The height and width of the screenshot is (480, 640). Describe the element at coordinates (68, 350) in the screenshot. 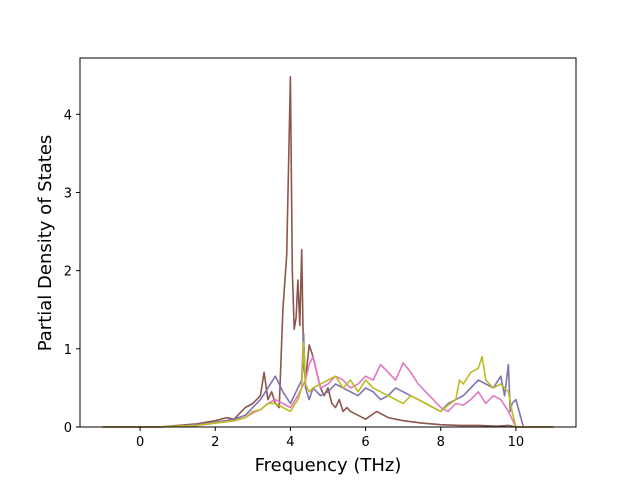

I see `y-tick-label: 1` at that location.